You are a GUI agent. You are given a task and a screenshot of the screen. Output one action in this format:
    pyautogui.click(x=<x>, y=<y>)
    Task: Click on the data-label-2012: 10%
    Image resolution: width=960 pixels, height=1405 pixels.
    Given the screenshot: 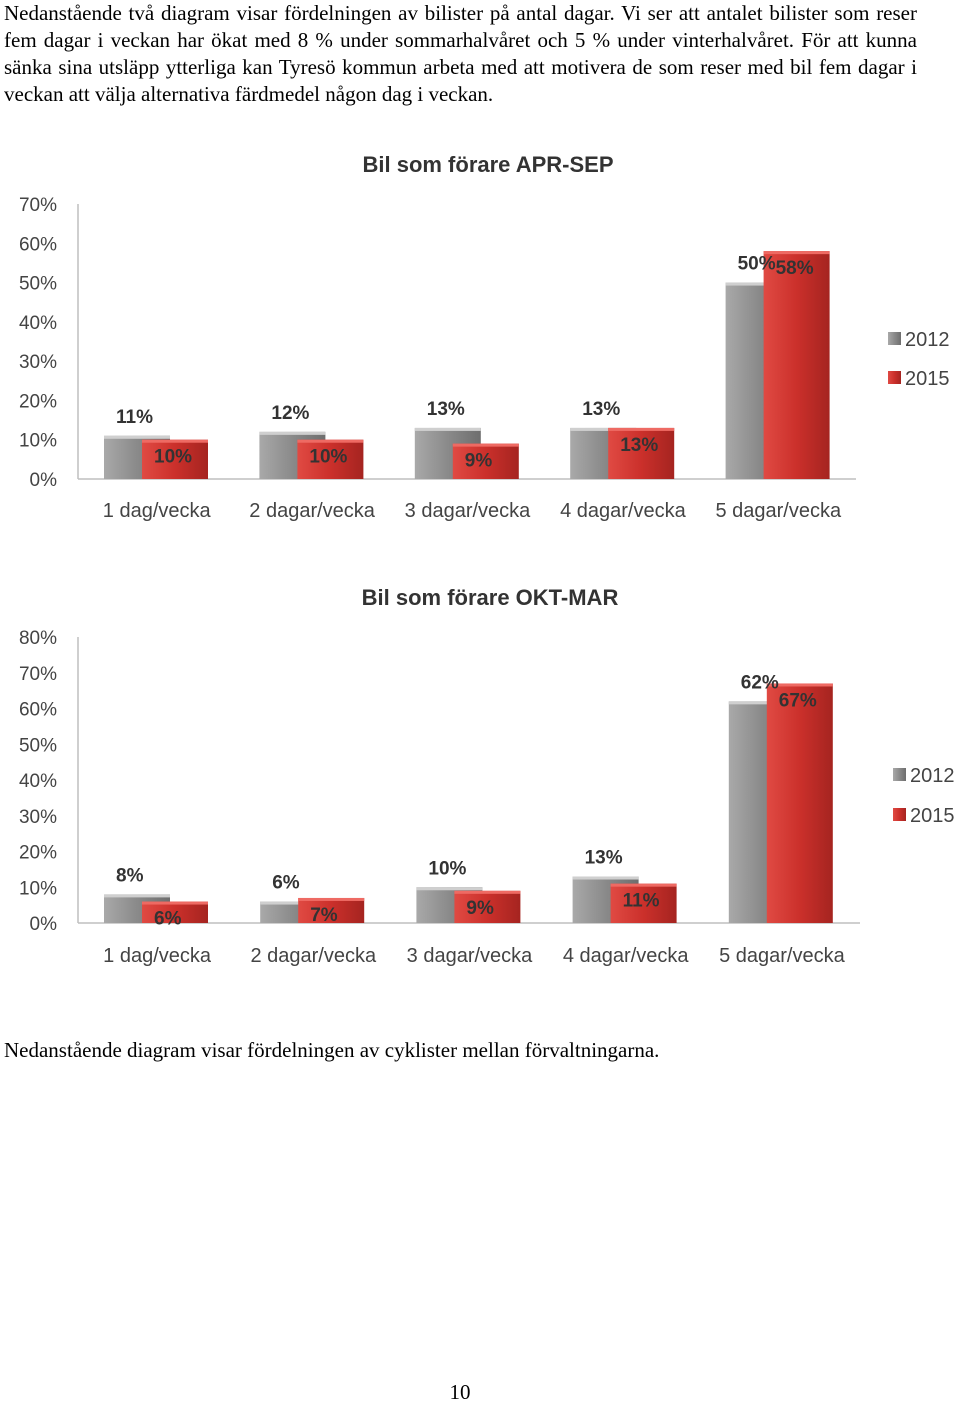 What is the action you would take?
    pyautogui.click(x=447, y=868)
    